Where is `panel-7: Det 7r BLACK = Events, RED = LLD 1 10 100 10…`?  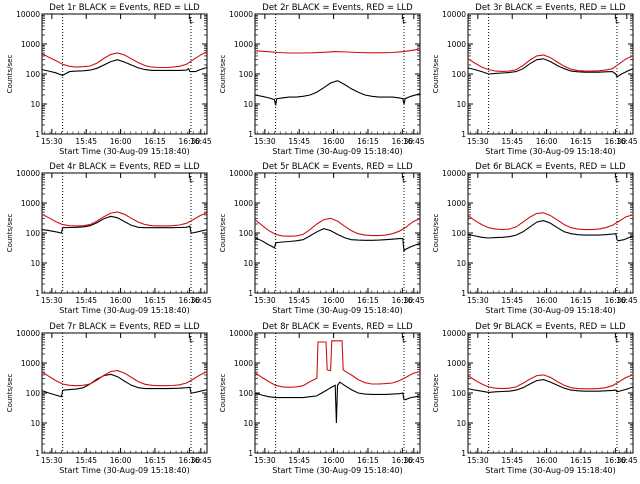
panel-7: Det 7r BLACK = Events, RED = LLD 1 10 100 10… is located at coordinates (109, 398).